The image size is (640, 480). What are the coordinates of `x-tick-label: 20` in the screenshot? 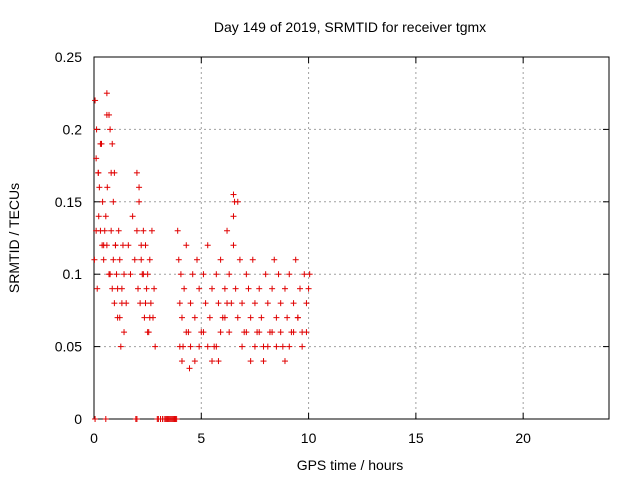 It's located at (523, 438).